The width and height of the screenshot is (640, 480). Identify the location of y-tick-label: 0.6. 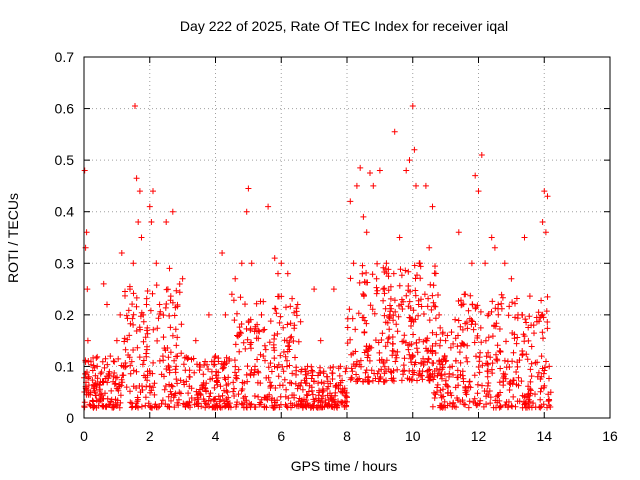
(65, 109).